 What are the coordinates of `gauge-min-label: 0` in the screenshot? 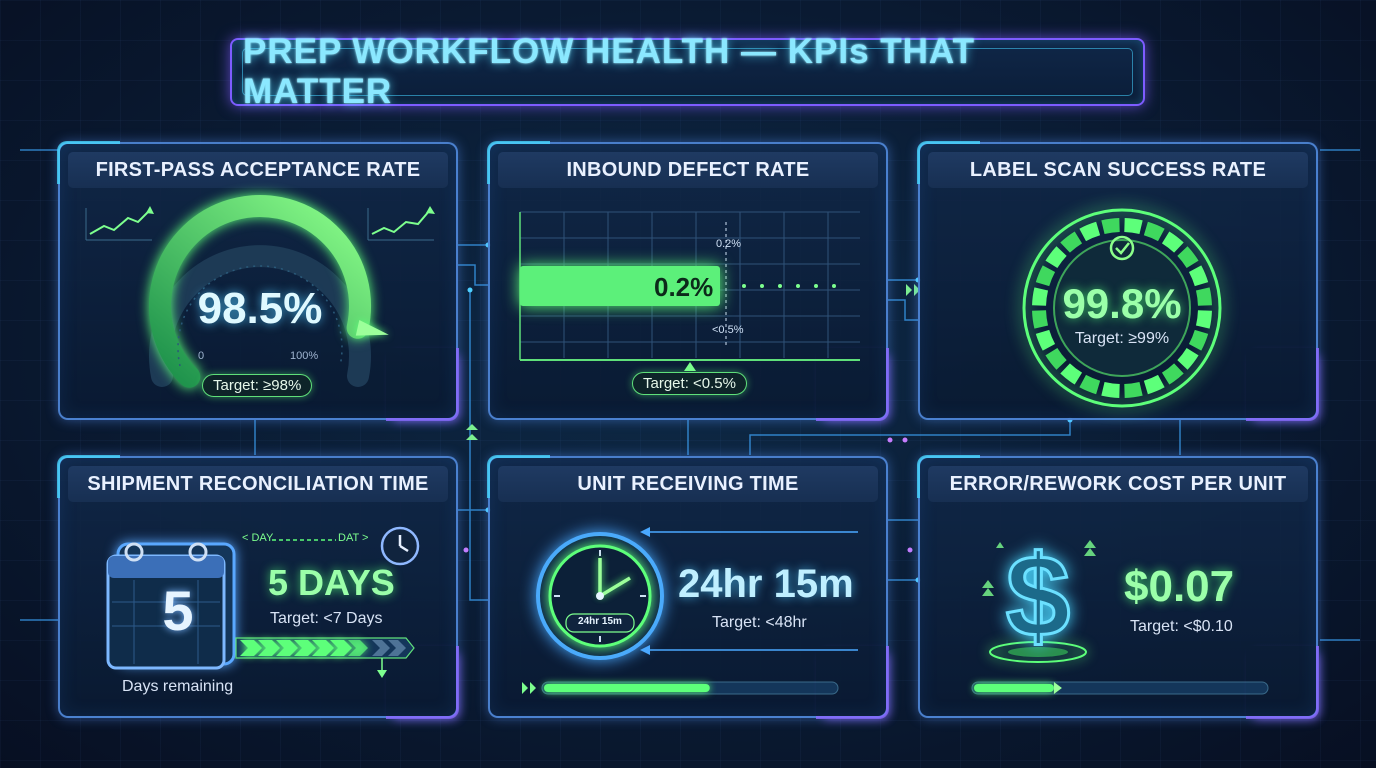 It's located at (201, 356).